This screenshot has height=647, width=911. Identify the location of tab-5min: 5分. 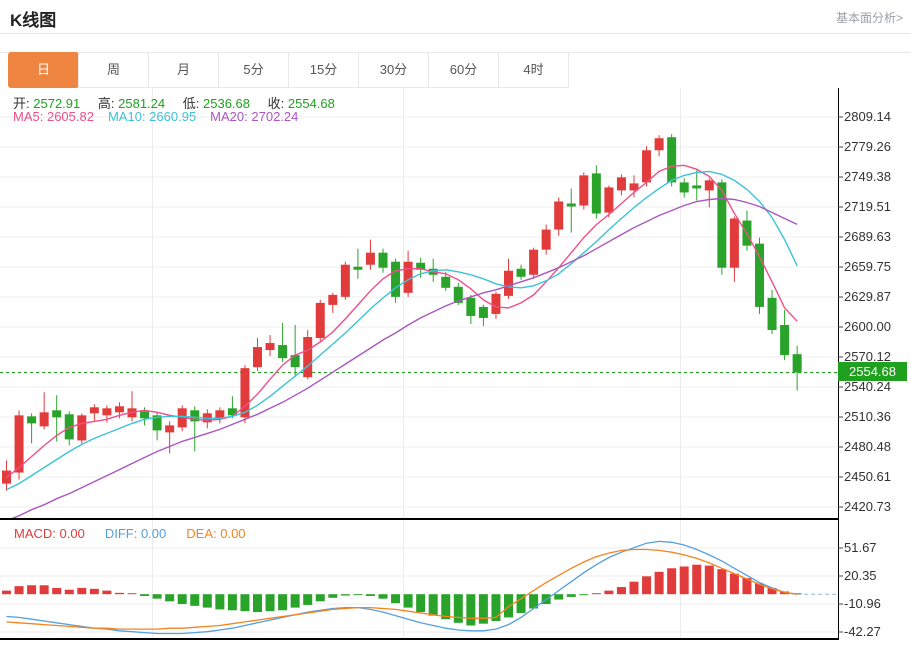
(253, 70).